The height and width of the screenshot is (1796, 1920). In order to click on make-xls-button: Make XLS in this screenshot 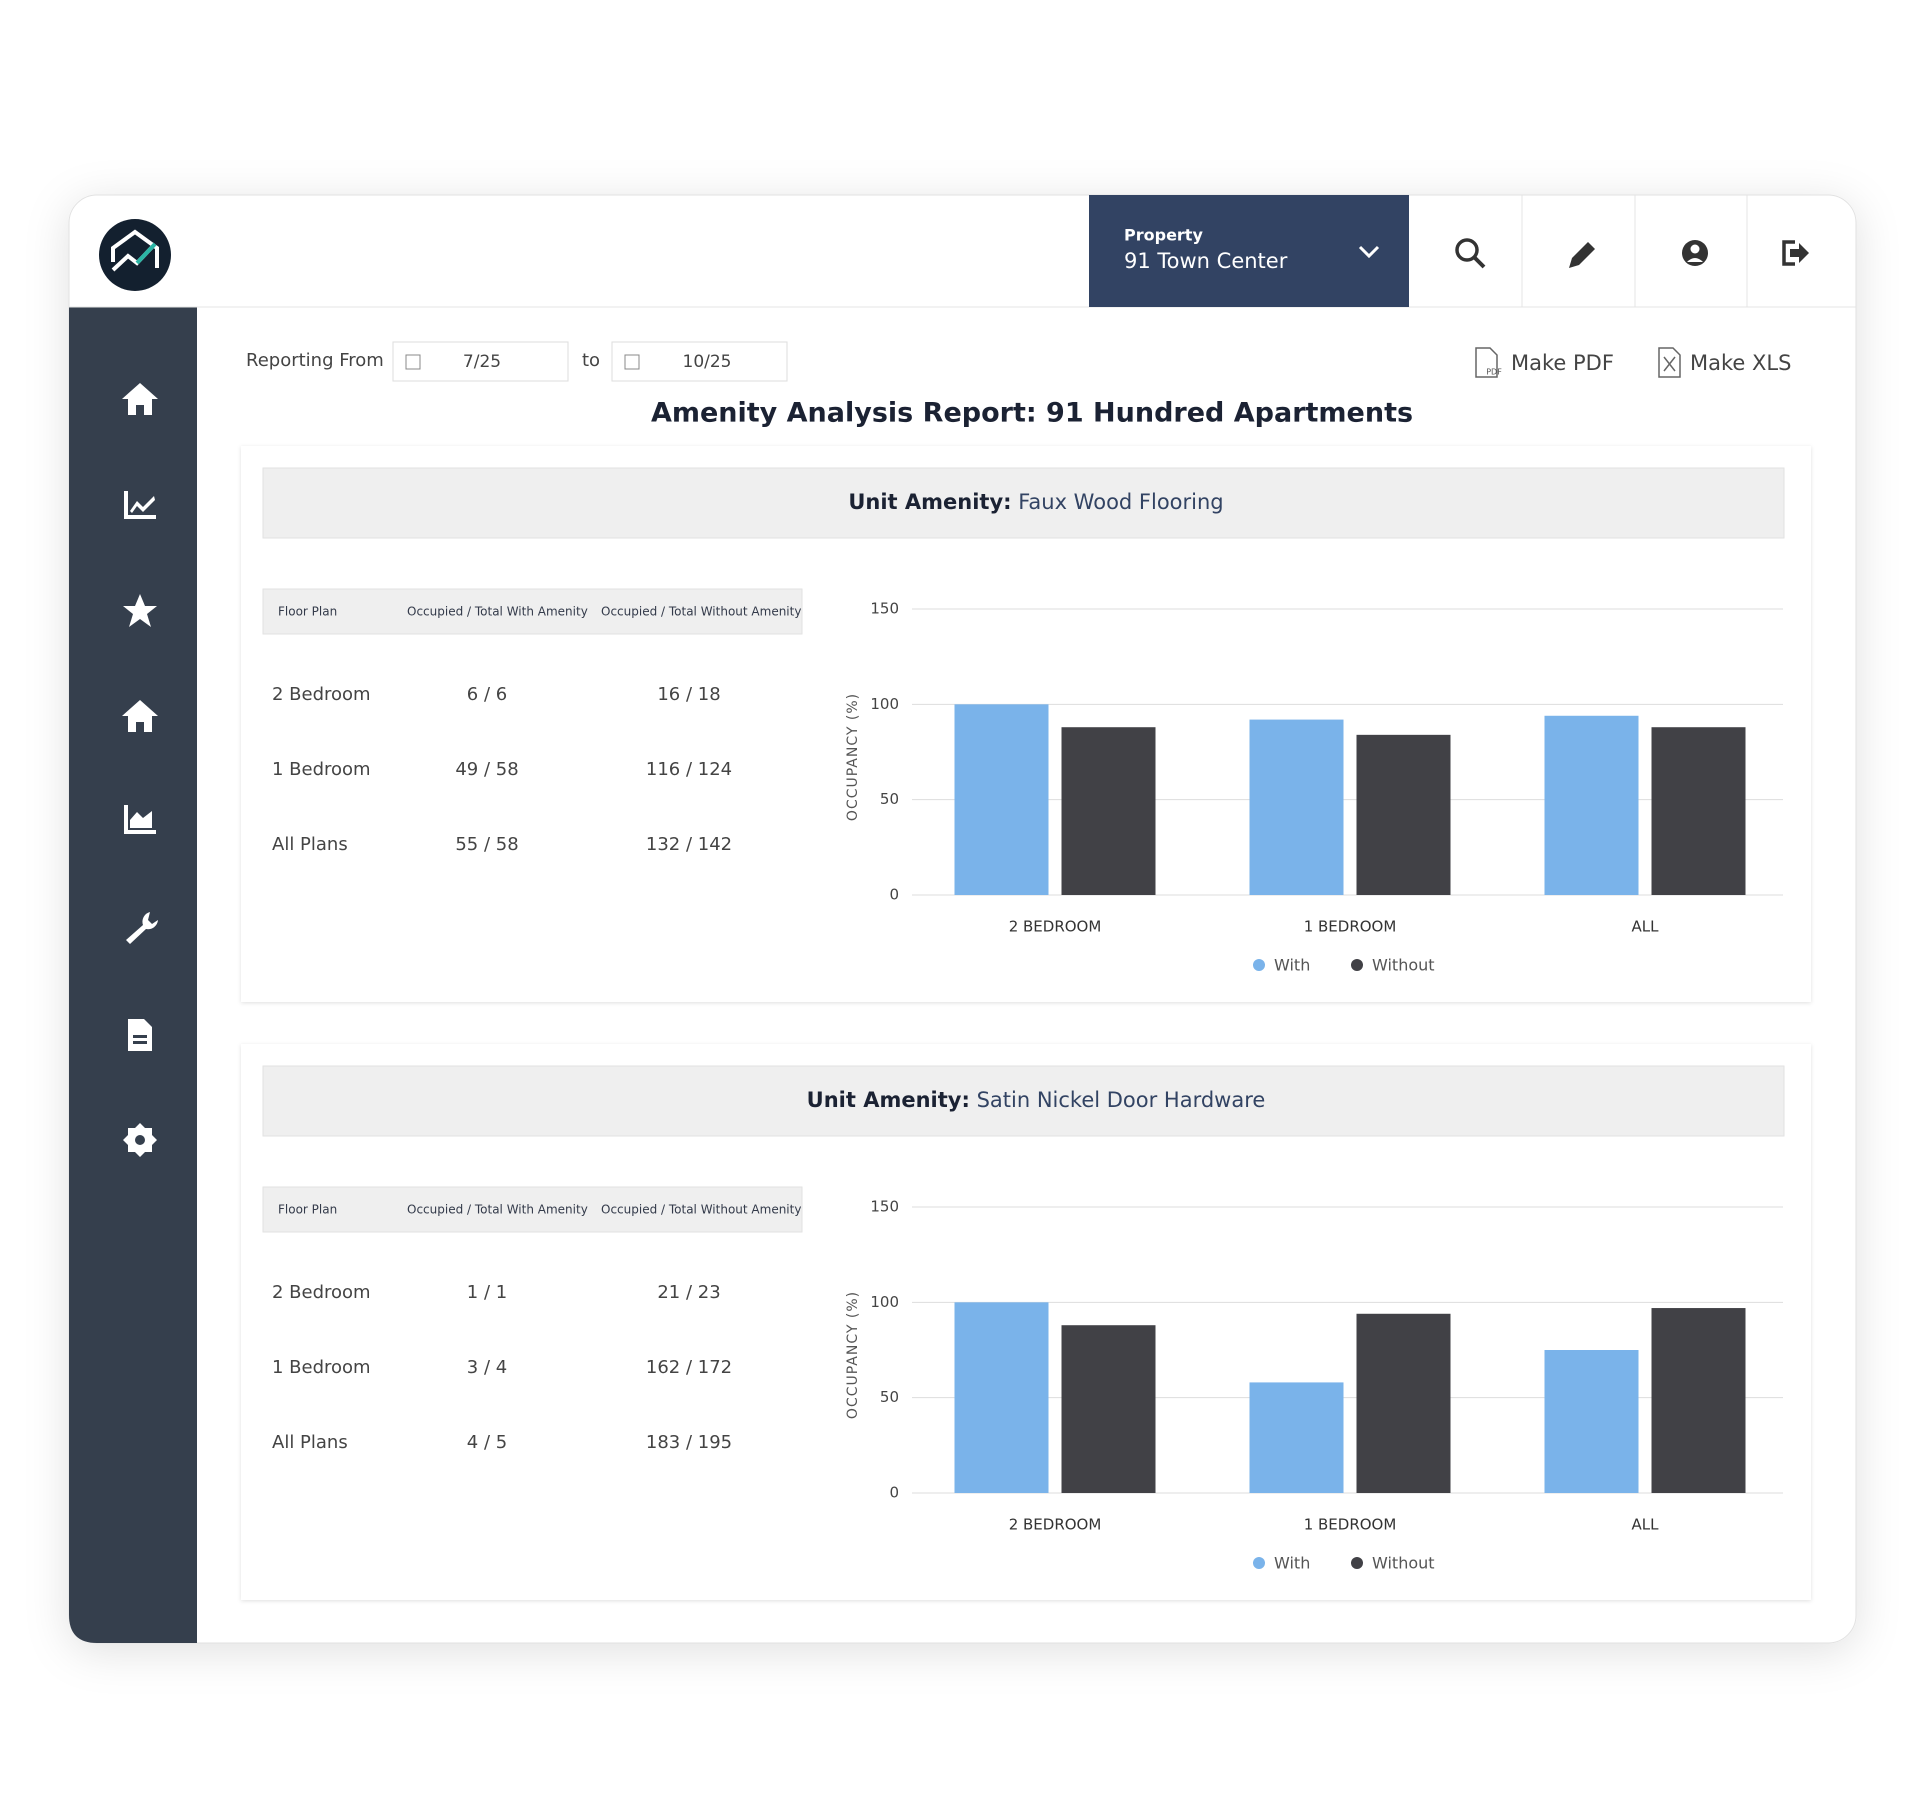, I will do `click(1724, 362)`.